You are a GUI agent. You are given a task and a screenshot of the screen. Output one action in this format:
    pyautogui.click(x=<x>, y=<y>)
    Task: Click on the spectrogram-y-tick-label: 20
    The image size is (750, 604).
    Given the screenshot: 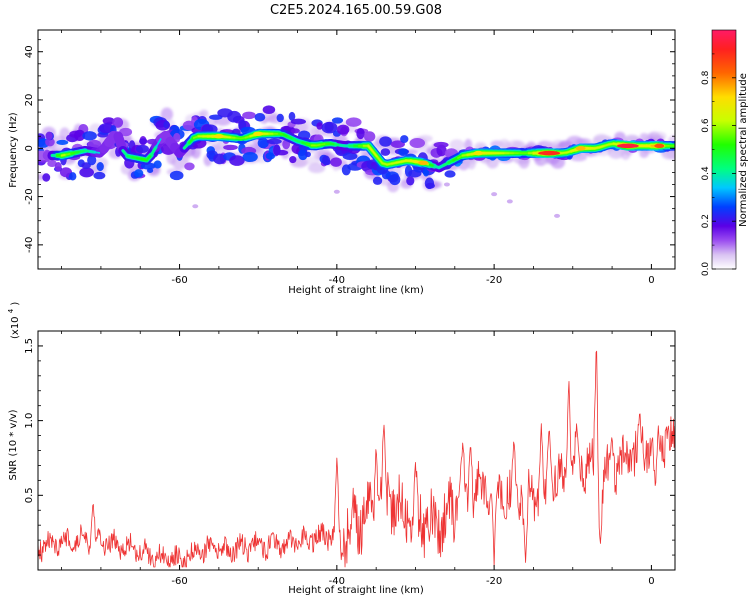 What is the action you would take?
    pyautogui.click(x=29, y=100)
    